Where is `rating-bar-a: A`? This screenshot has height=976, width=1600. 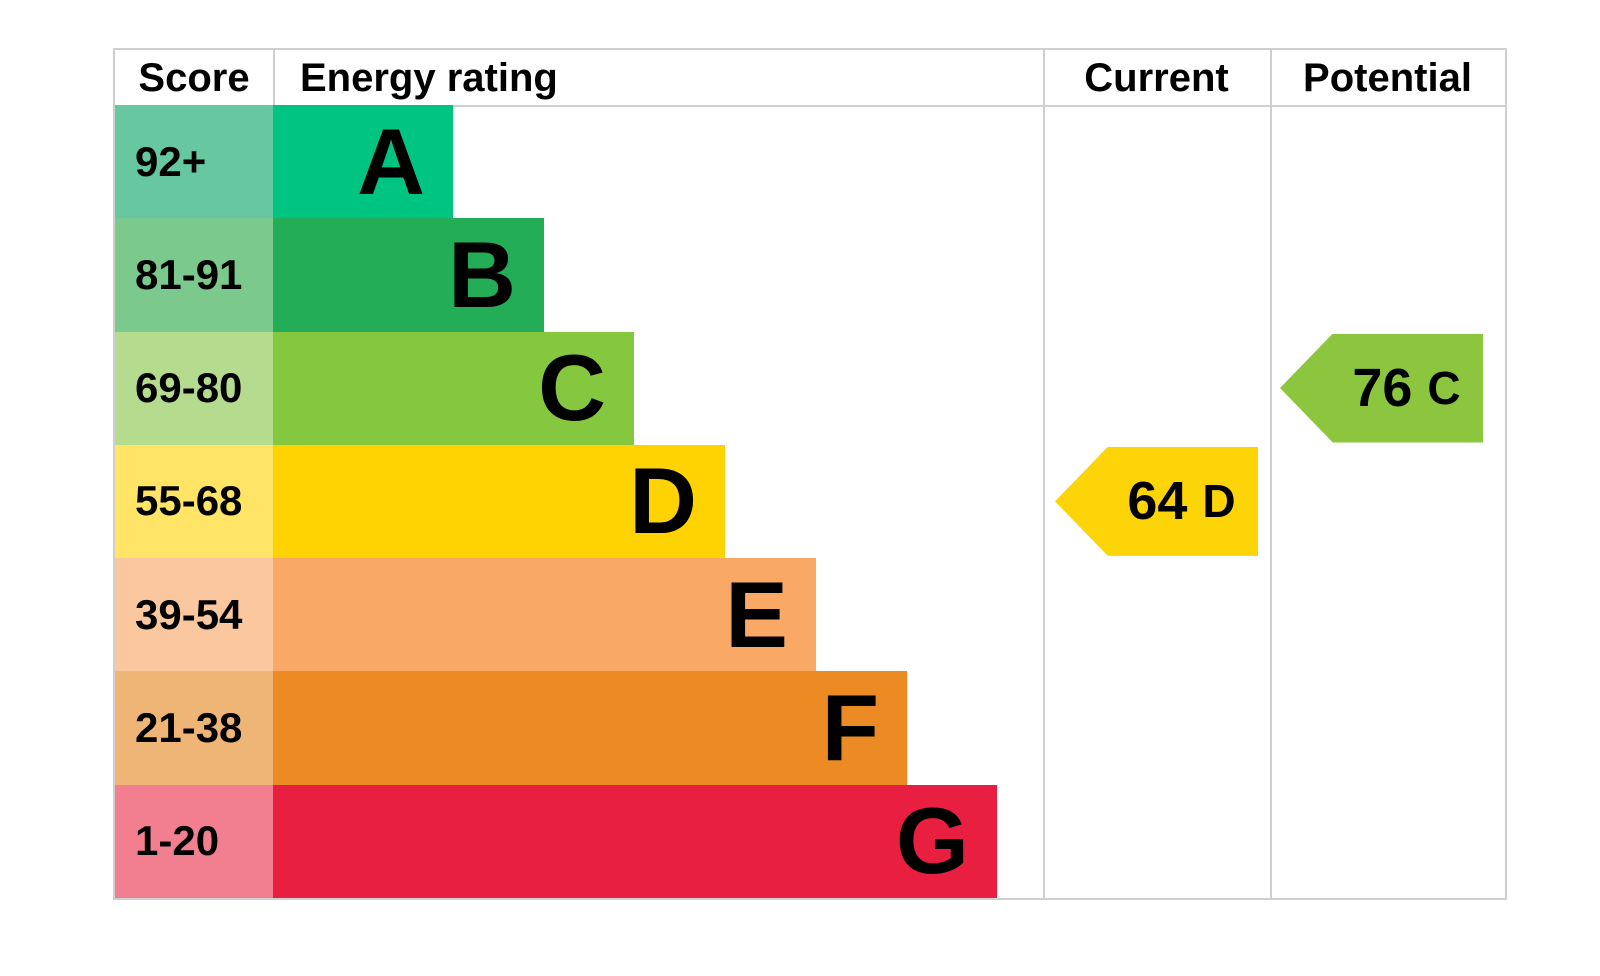 rating-bar-a: A is located at coordinates (363, 162).